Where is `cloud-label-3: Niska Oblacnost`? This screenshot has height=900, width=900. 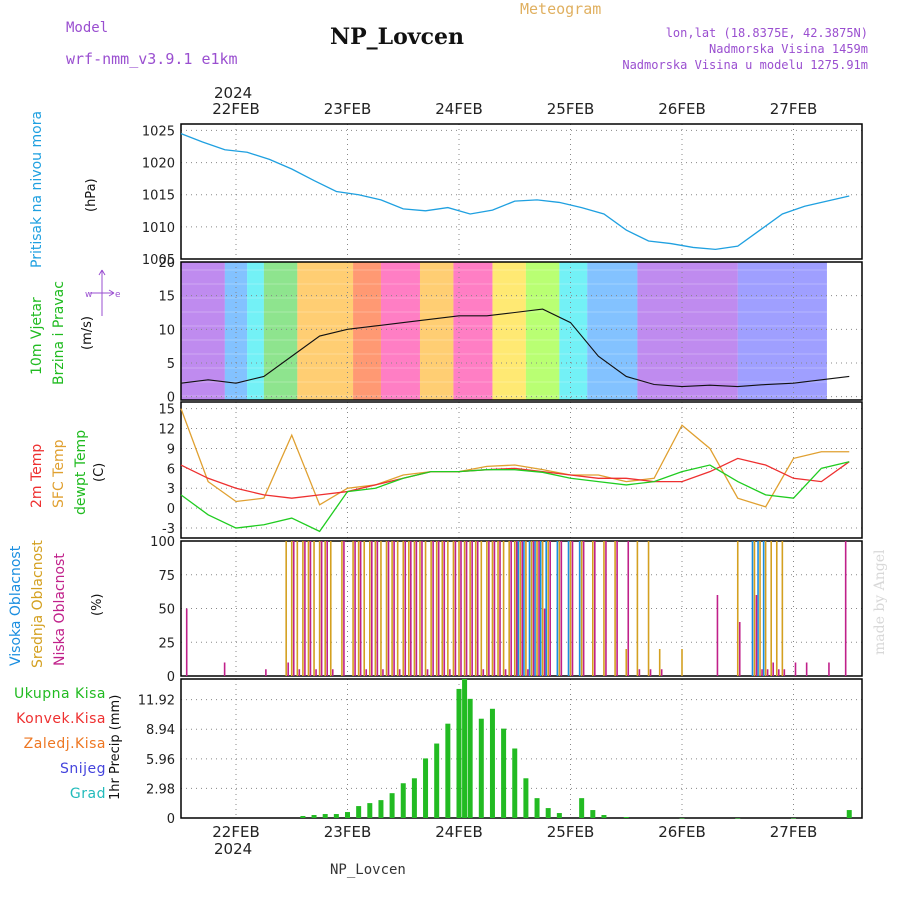 cloud-label-3: Niska Oblacnost is located at coordinates (60, 609).